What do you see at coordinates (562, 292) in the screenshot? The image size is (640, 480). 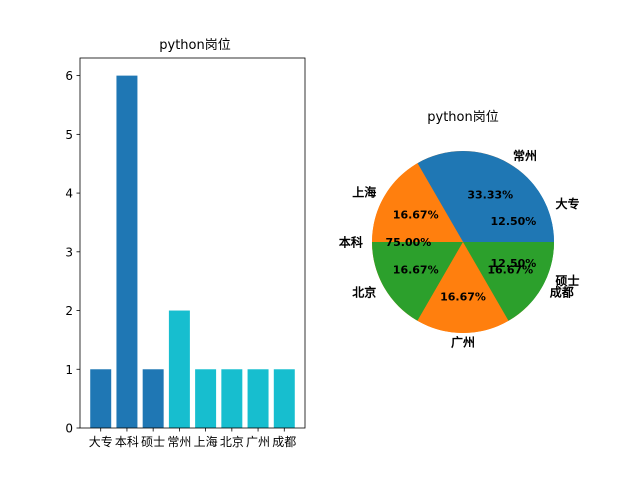 I see `pie-label: 成都` at bounding box center [562, 292].